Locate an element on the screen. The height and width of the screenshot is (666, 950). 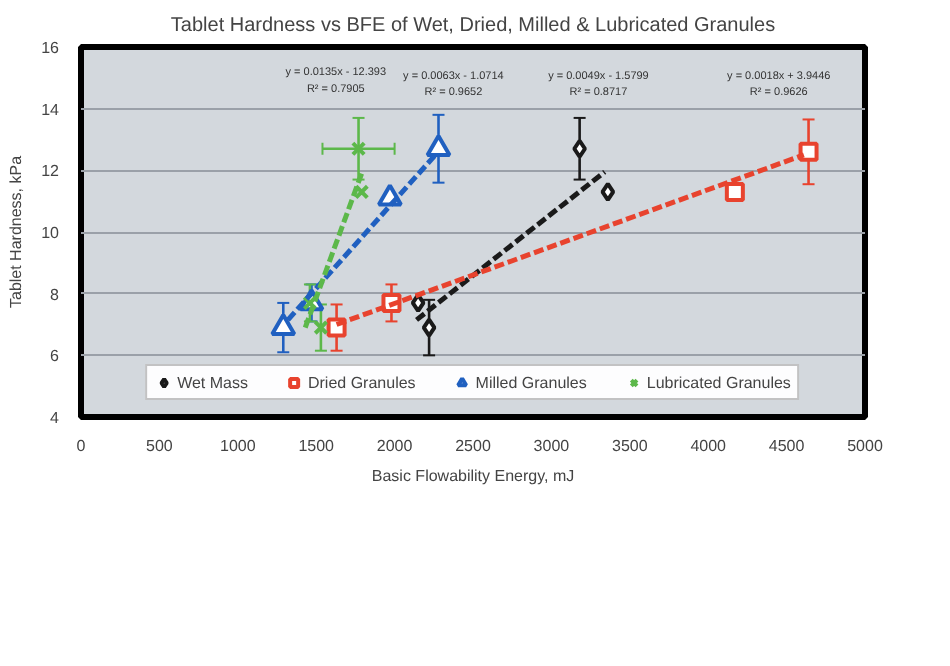
x-tick-label: 2500 is located at coordinates (473, 446).